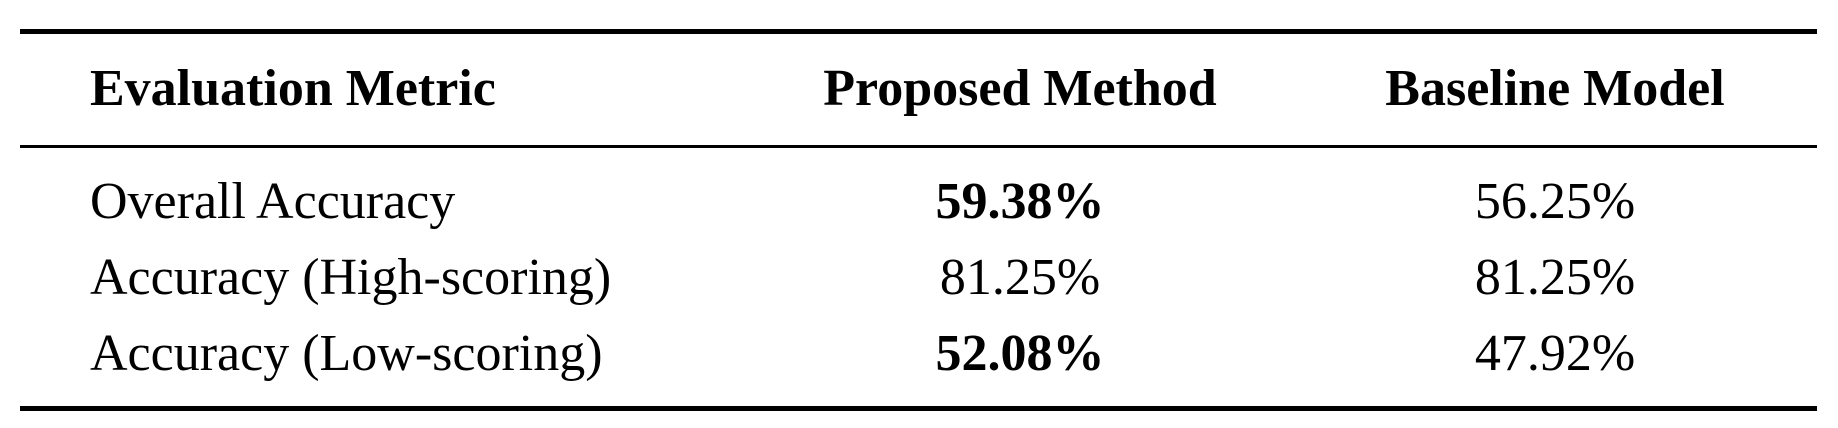 This screenshot has width=1838, height=428. I want to click on baseline-value: 81.25%, so click(1555, 277).